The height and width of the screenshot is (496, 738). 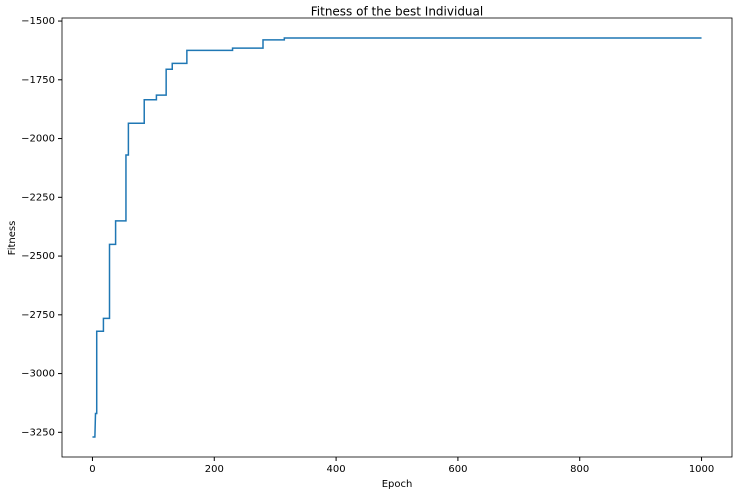 I want to click on x-tick-label: 400, so click(x=336, y=469).